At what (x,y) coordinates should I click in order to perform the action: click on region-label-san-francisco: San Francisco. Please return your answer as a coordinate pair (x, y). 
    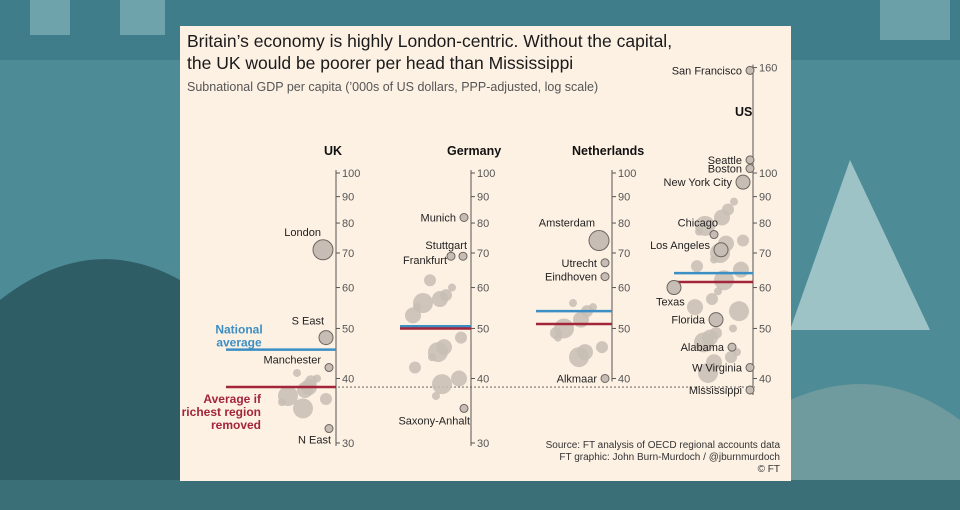
    Looking at the image, I should click on (707, 71).